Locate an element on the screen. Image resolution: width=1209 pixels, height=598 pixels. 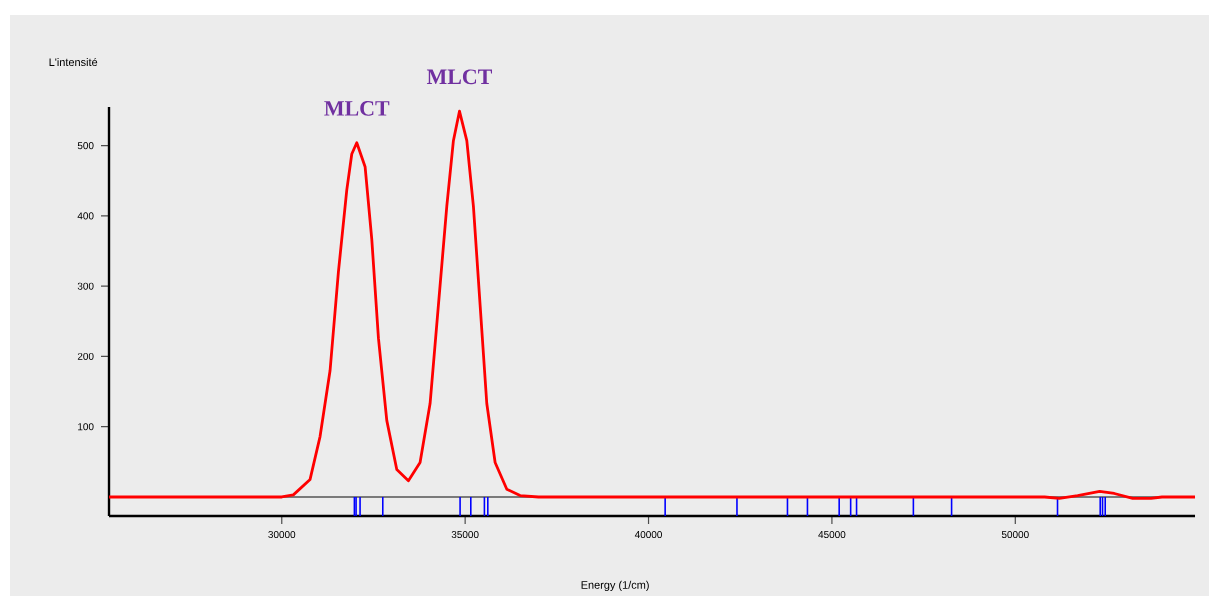
x-tick-label: 45000 is located at coordinates (832, 535).